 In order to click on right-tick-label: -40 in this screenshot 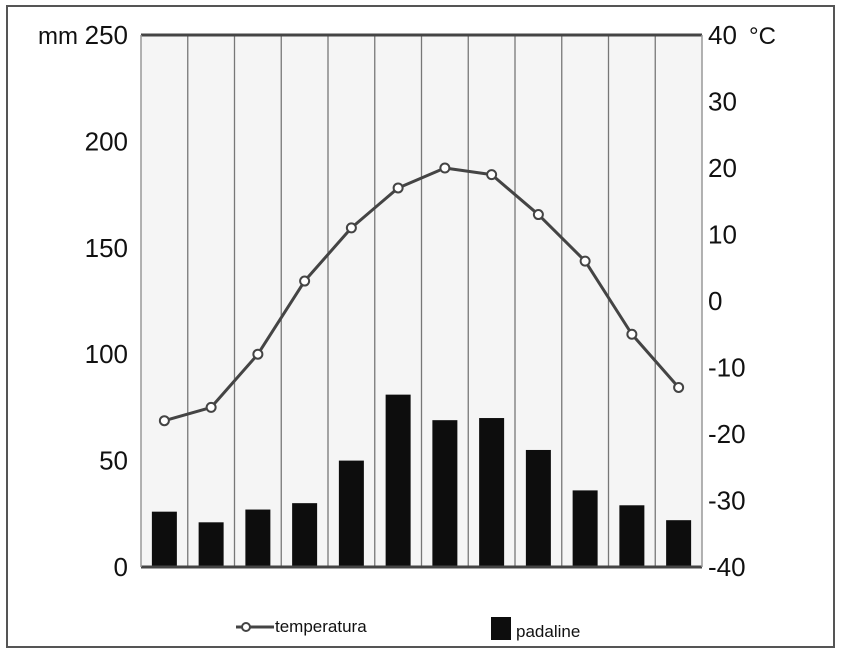, I will do `click(727, 567)`.